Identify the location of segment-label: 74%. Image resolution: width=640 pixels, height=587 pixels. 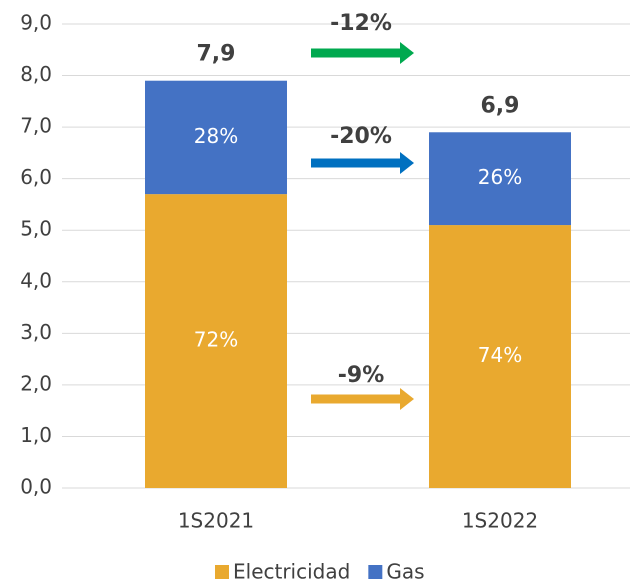
(500, 355).